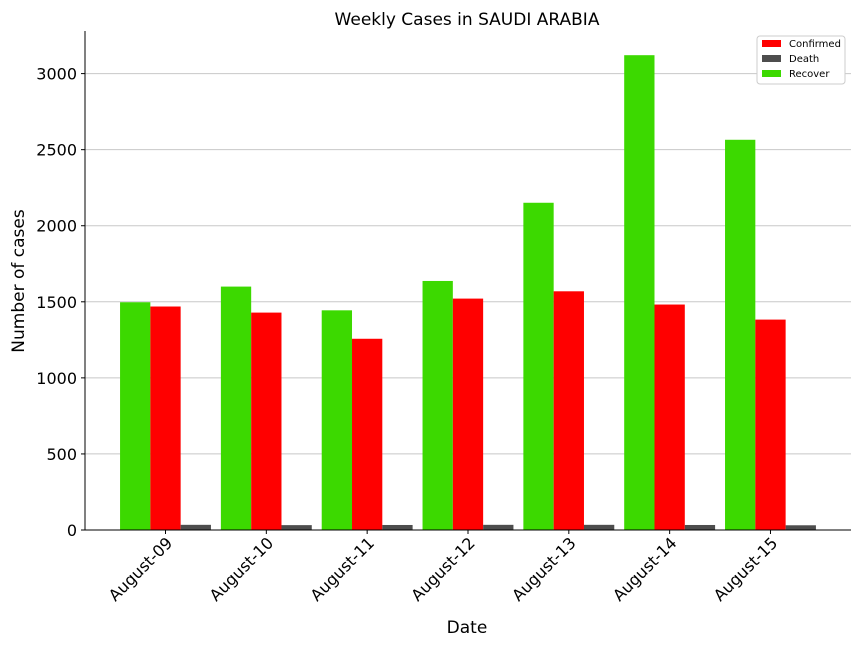  I want to click on legend-label-confirmed: Confirmed, so click(815, 44).